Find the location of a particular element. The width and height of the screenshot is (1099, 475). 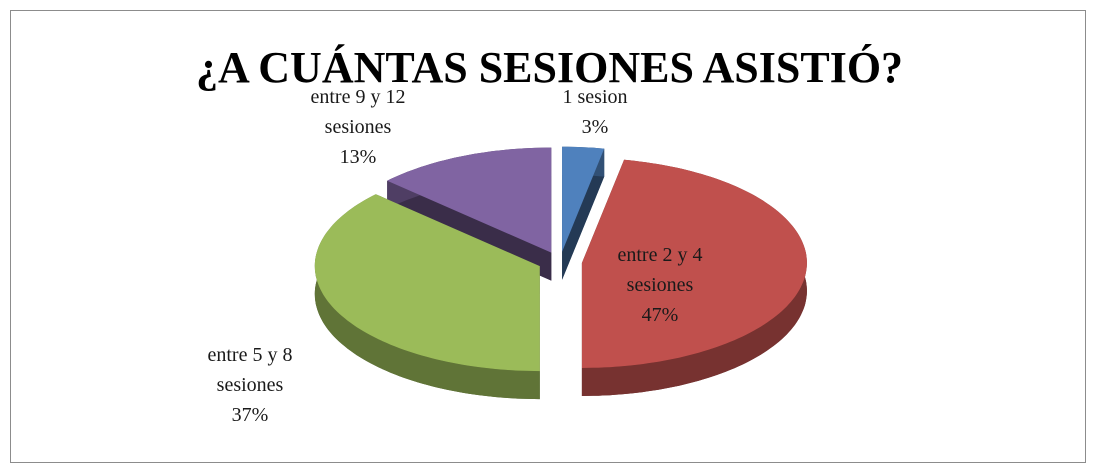

slice-category: entre 5 y 8 sesiones is located at coordinates (250, 370).